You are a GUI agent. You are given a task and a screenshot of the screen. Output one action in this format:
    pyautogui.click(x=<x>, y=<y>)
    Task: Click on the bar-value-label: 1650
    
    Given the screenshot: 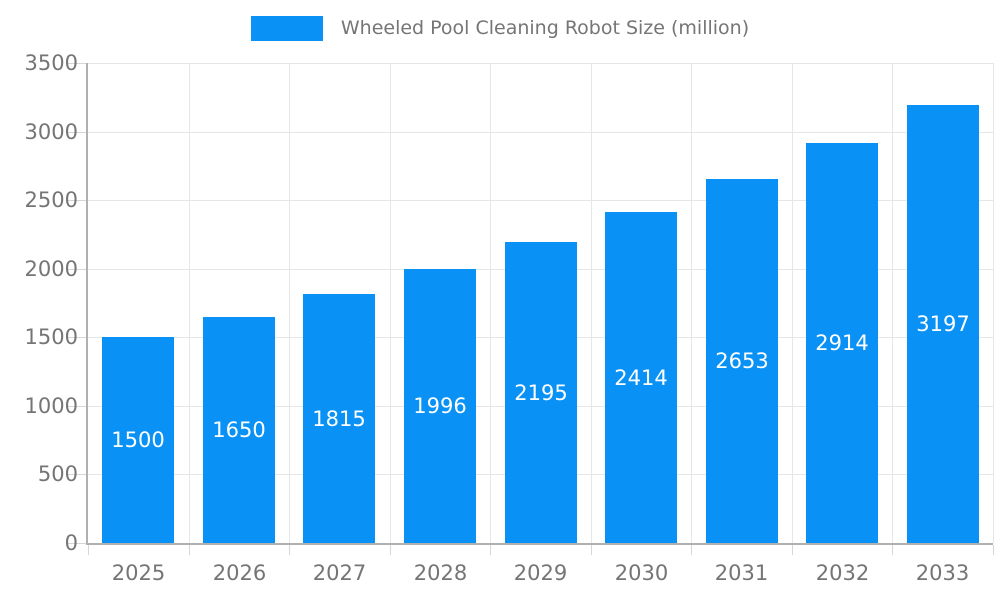 What is the action you would take?
    pyautogui.click(x=239, y=430)
    